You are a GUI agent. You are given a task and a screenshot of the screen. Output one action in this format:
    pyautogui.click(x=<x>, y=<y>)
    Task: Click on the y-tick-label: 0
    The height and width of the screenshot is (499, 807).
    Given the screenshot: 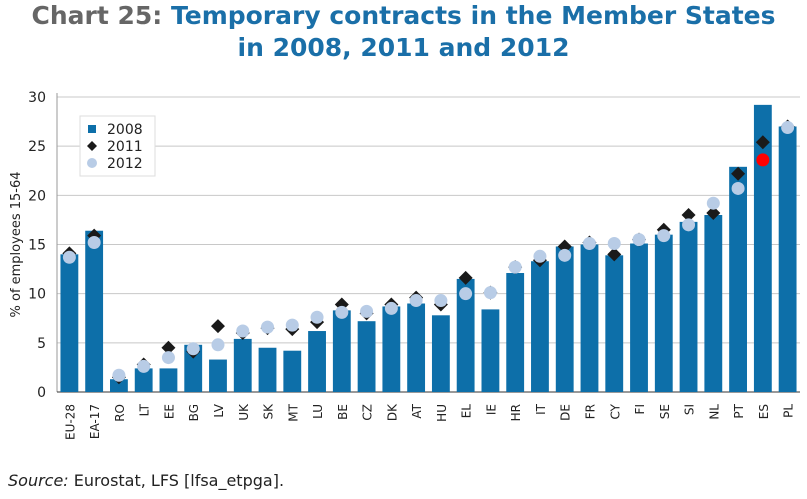 What is the action you would take?
    pyautogui.click(x=41, y=393)
    